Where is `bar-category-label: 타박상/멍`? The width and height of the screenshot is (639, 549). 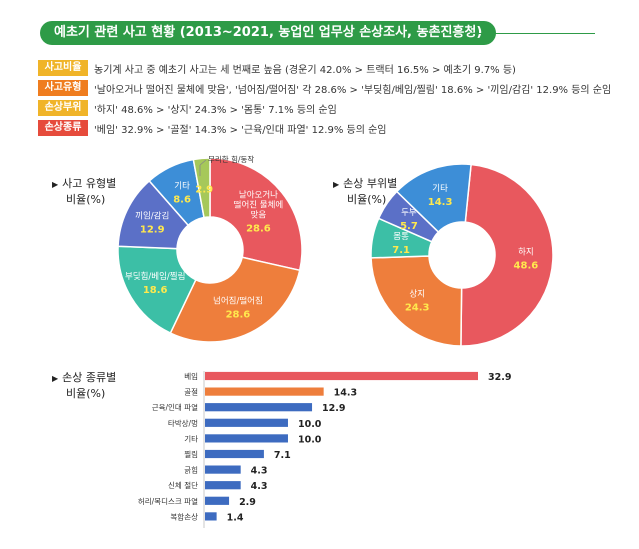 bar-category-label: 타박상/멍 is located at coordinates (183, 423).